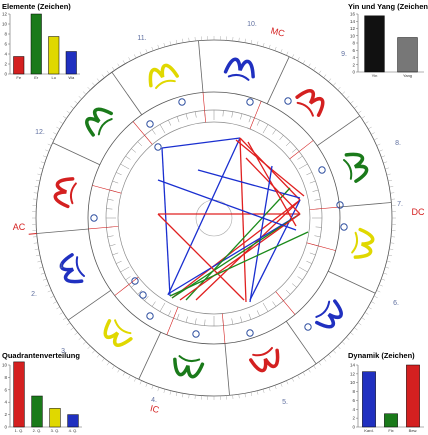 The width and height of the screenshot is (428, 435). What do you see at coordinates (387, 398) in the screenshot?
I see `dynamik-chart-plot: 0 2 4 6 8 10 12 14 Kard. Fix Bew.` at bounding box center [387, 398].